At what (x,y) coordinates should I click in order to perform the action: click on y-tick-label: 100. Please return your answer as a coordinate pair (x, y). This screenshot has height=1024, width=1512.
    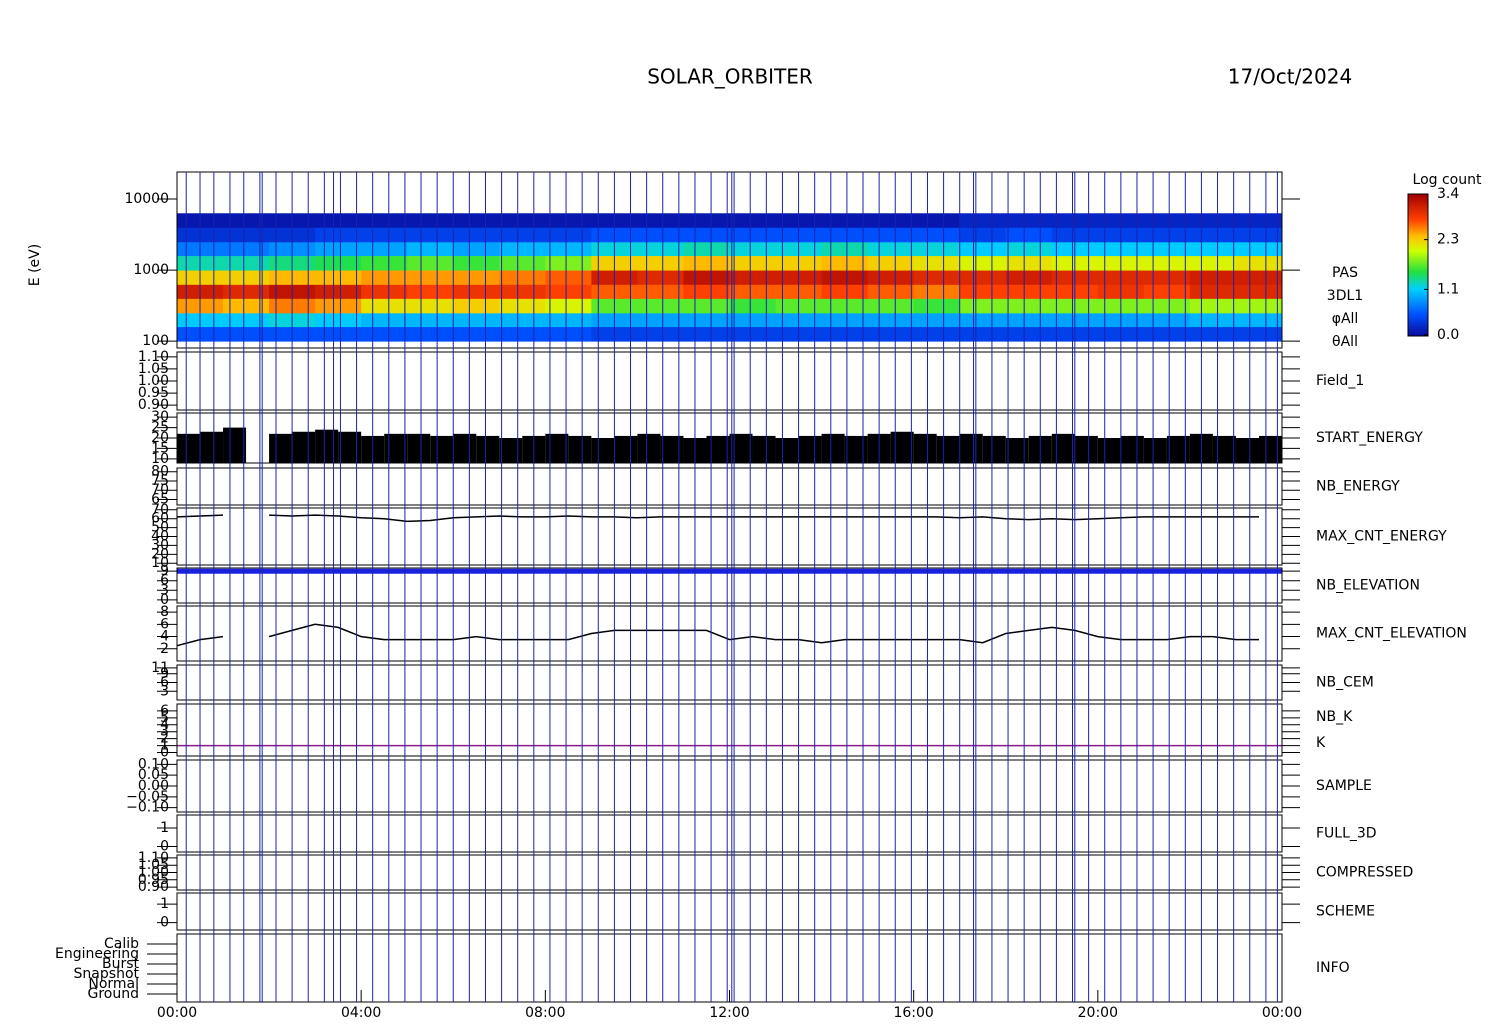
    Looking at the image, I should click on (155, 341).